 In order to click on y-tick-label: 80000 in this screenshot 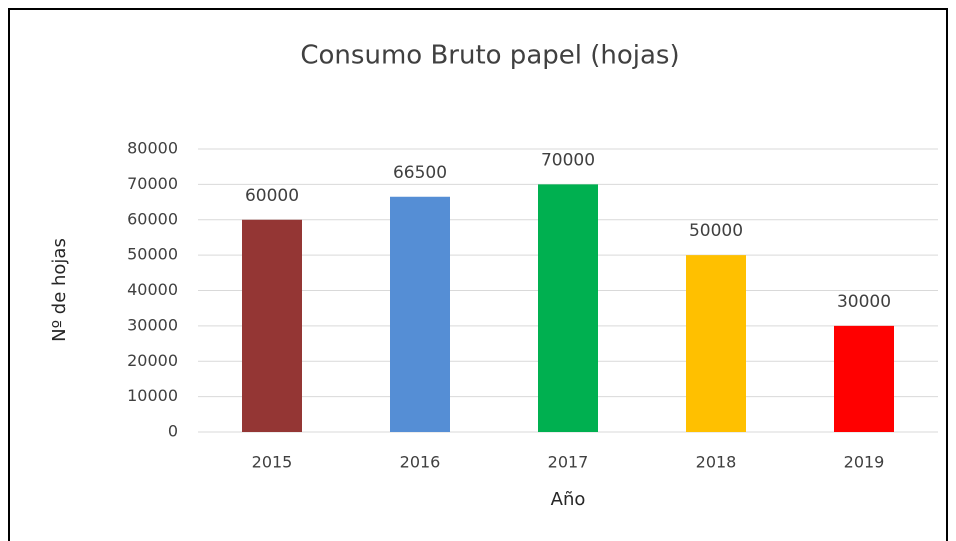, I will do `click(152, 148)`.